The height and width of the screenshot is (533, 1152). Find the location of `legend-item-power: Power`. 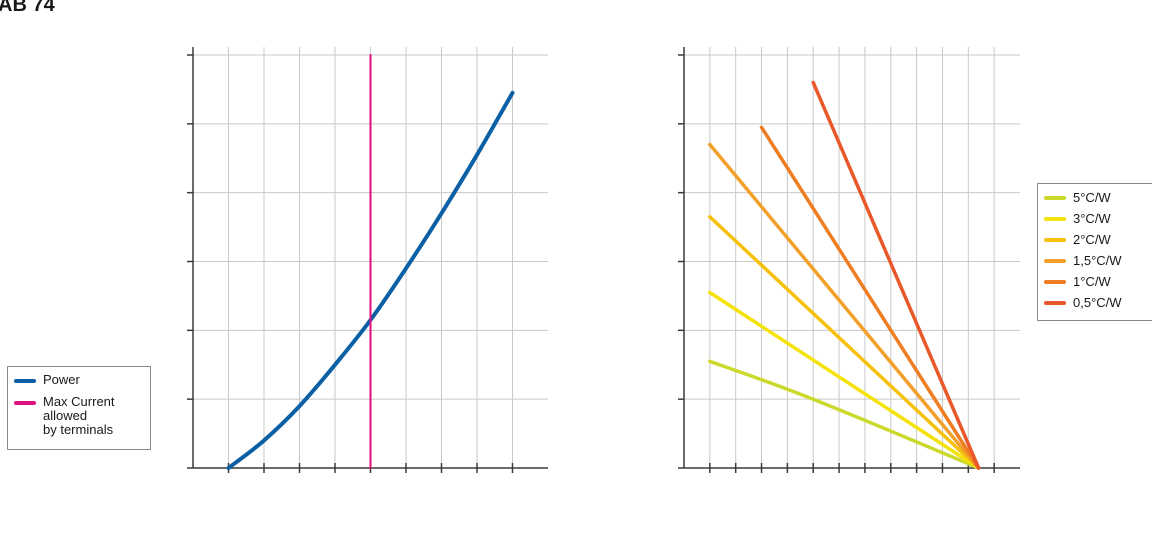

legend-item-power: Power is located at coordinates (79, 380).